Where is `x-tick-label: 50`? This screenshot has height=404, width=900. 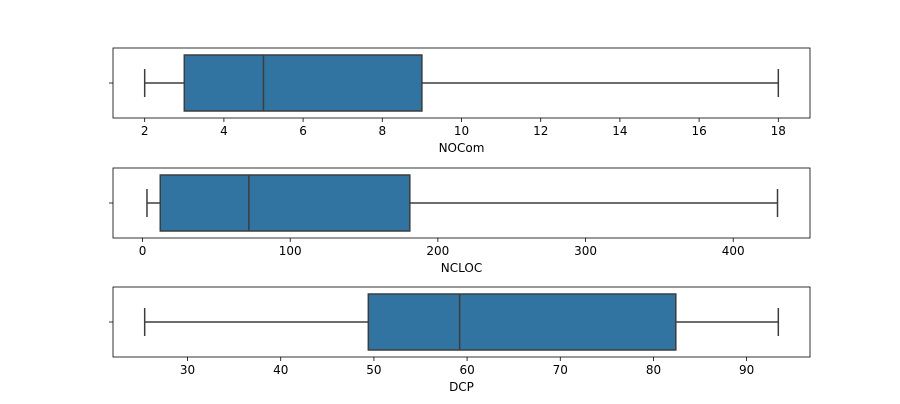 x-tick-label: 50 is located at coordinates (373, 370).